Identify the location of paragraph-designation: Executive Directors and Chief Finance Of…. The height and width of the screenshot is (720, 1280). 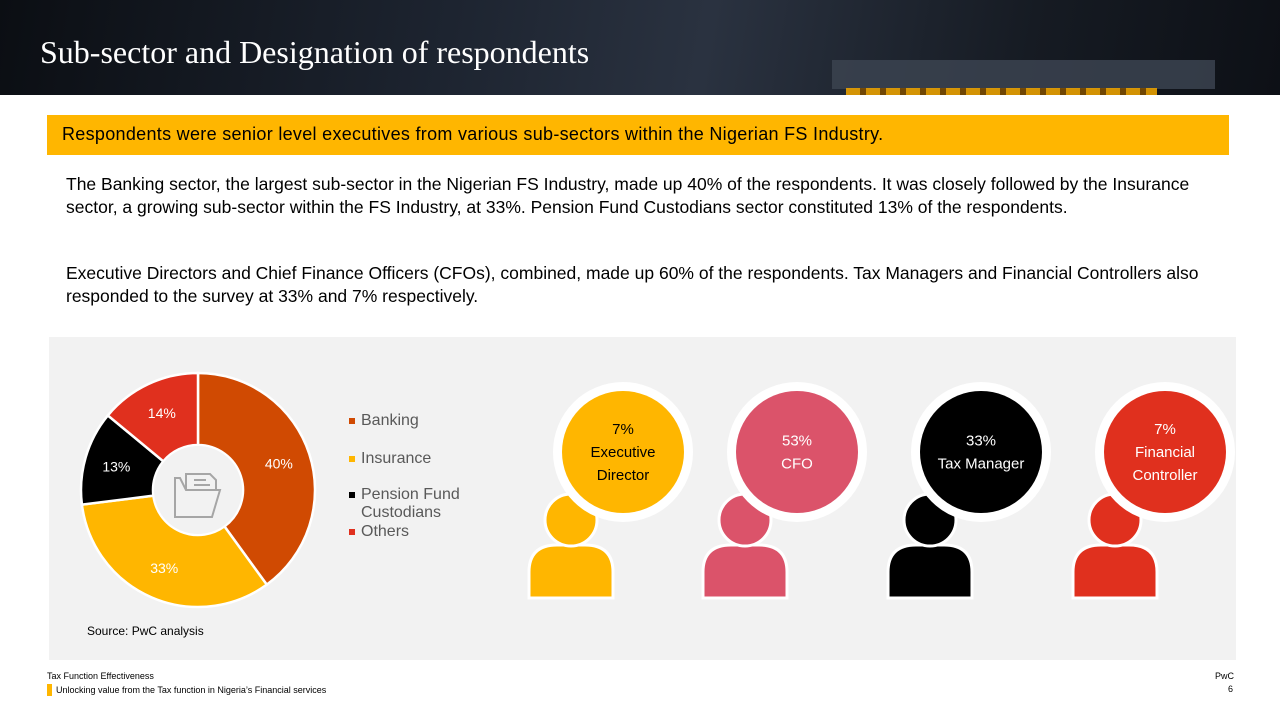
(632, 284).